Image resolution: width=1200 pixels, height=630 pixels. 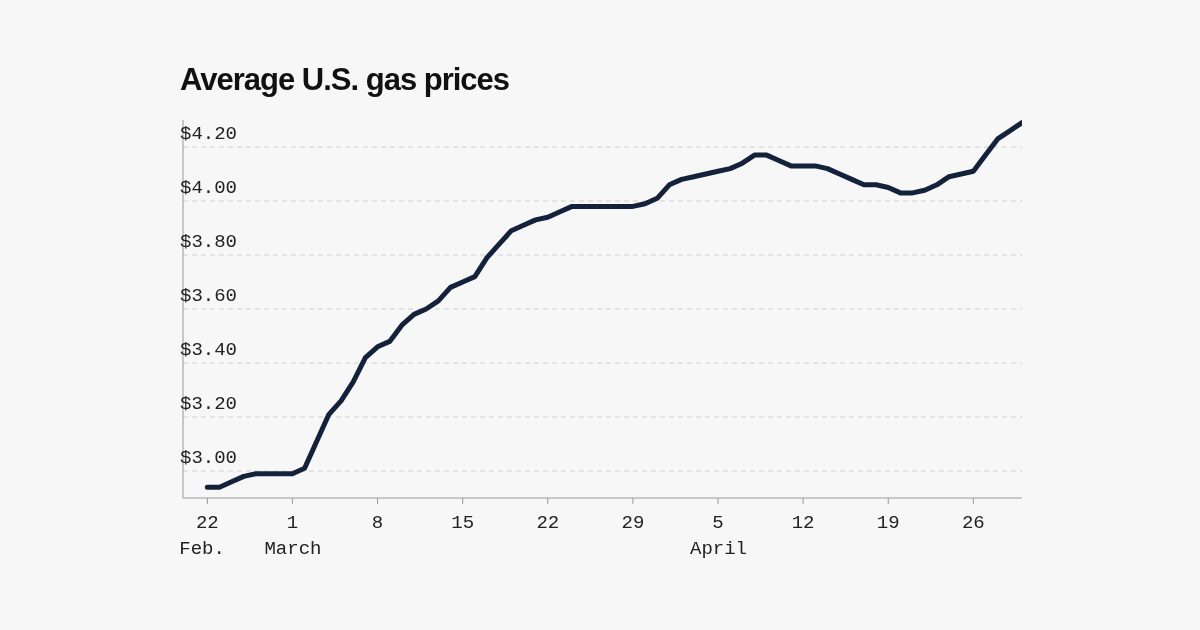 I want to click on y-tick-label: $3.60, so click(x=209, y=296).